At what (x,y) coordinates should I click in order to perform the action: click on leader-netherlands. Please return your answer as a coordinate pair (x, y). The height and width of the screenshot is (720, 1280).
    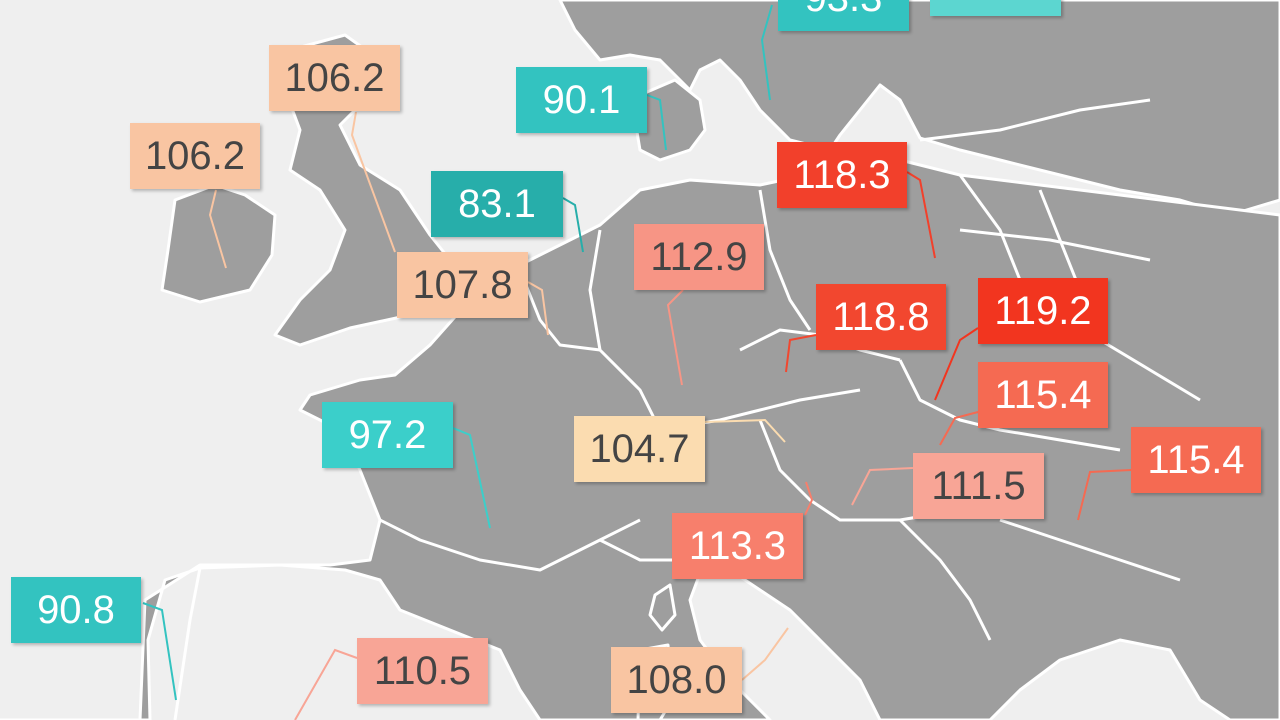
    Looking at the image, I should click on (573, 225).